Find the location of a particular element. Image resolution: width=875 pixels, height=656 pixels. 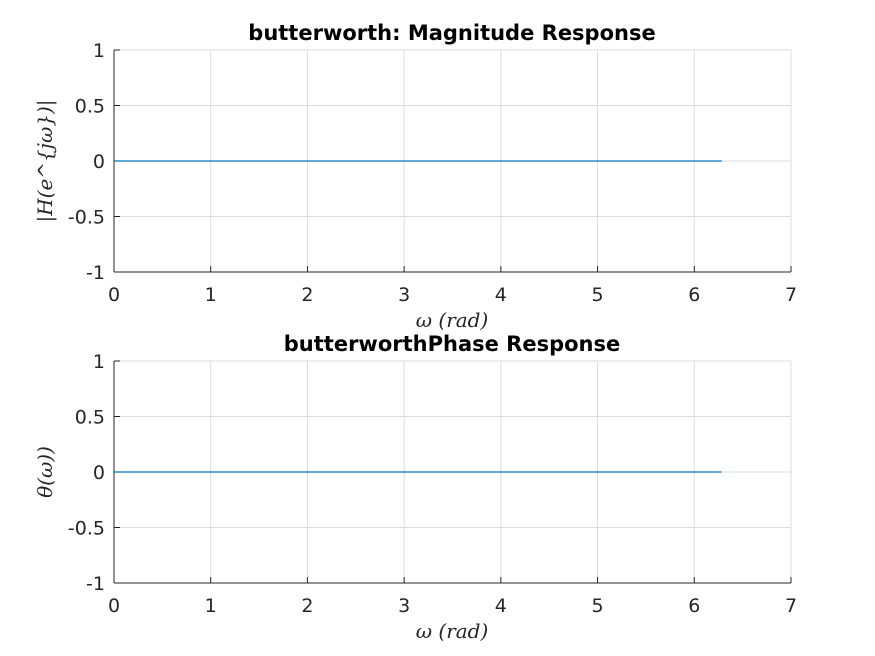

chart-title: butterworthPhase Response is located at coordinates (452, 344).